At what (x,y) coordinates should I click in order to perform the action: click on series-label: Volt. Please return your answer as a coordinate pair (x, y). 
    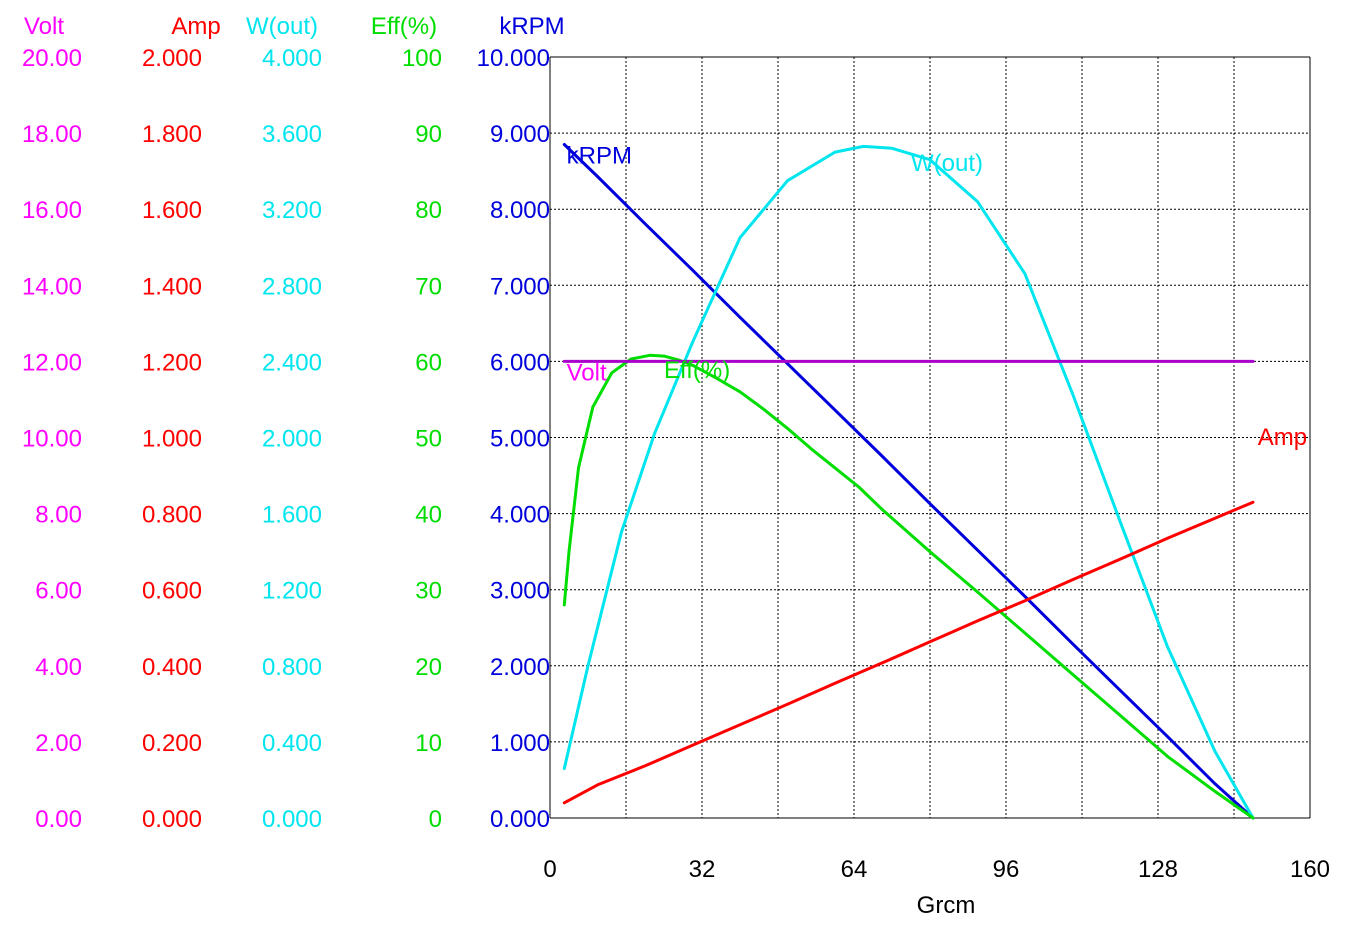
    Looking at the image, I should click on (587, 372).